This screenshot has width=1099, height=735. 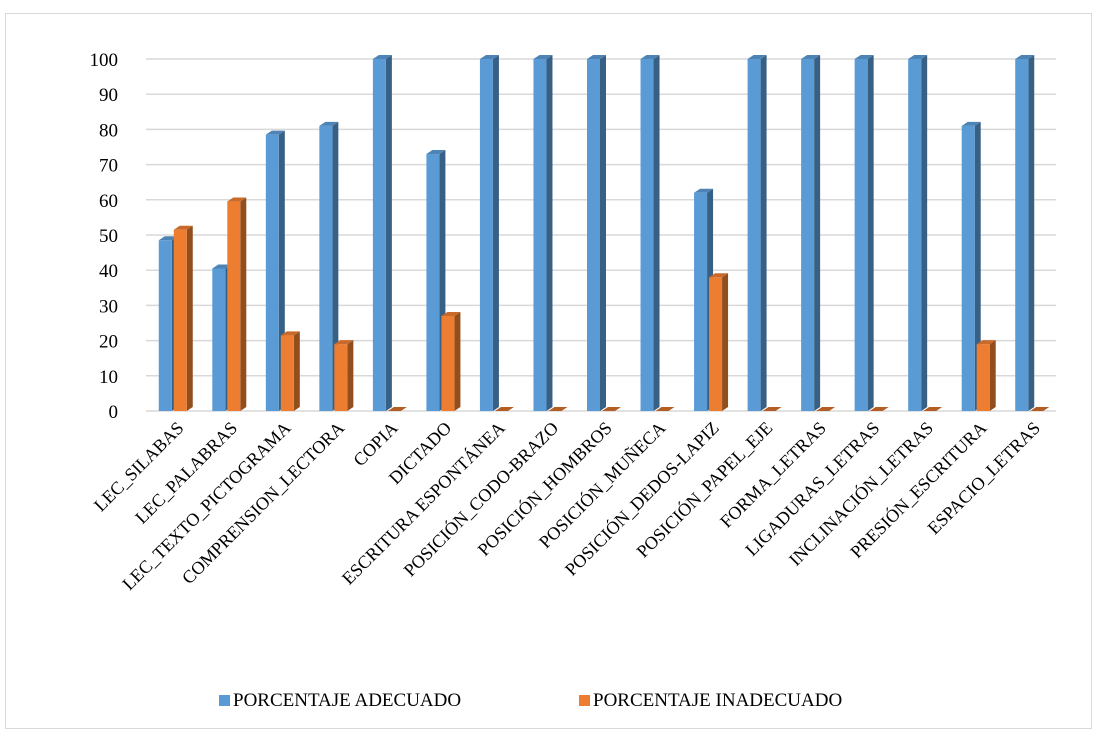 What do you see at coordinates (347, 700) in the screenshot?
I see `legend-label: PORCENTAJE ADECUADO` at bounding box center [347, 700].